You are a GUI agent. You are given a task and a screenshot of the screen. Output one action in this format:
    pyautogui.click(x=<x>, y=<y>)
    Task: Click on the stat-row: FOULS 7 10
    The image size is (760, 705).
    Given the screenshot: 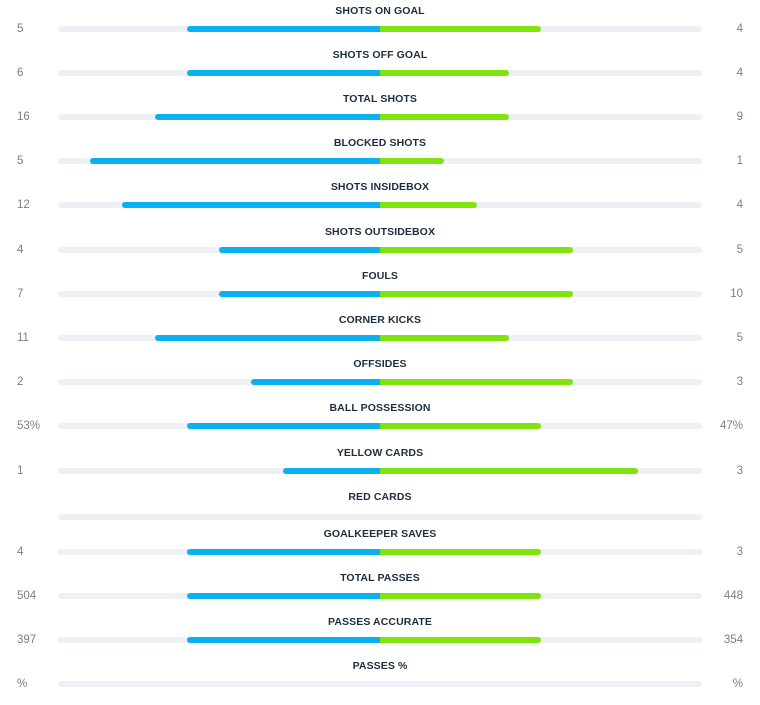 What is the action you would take?
    pyautogui.click(x=380, y=287)
    